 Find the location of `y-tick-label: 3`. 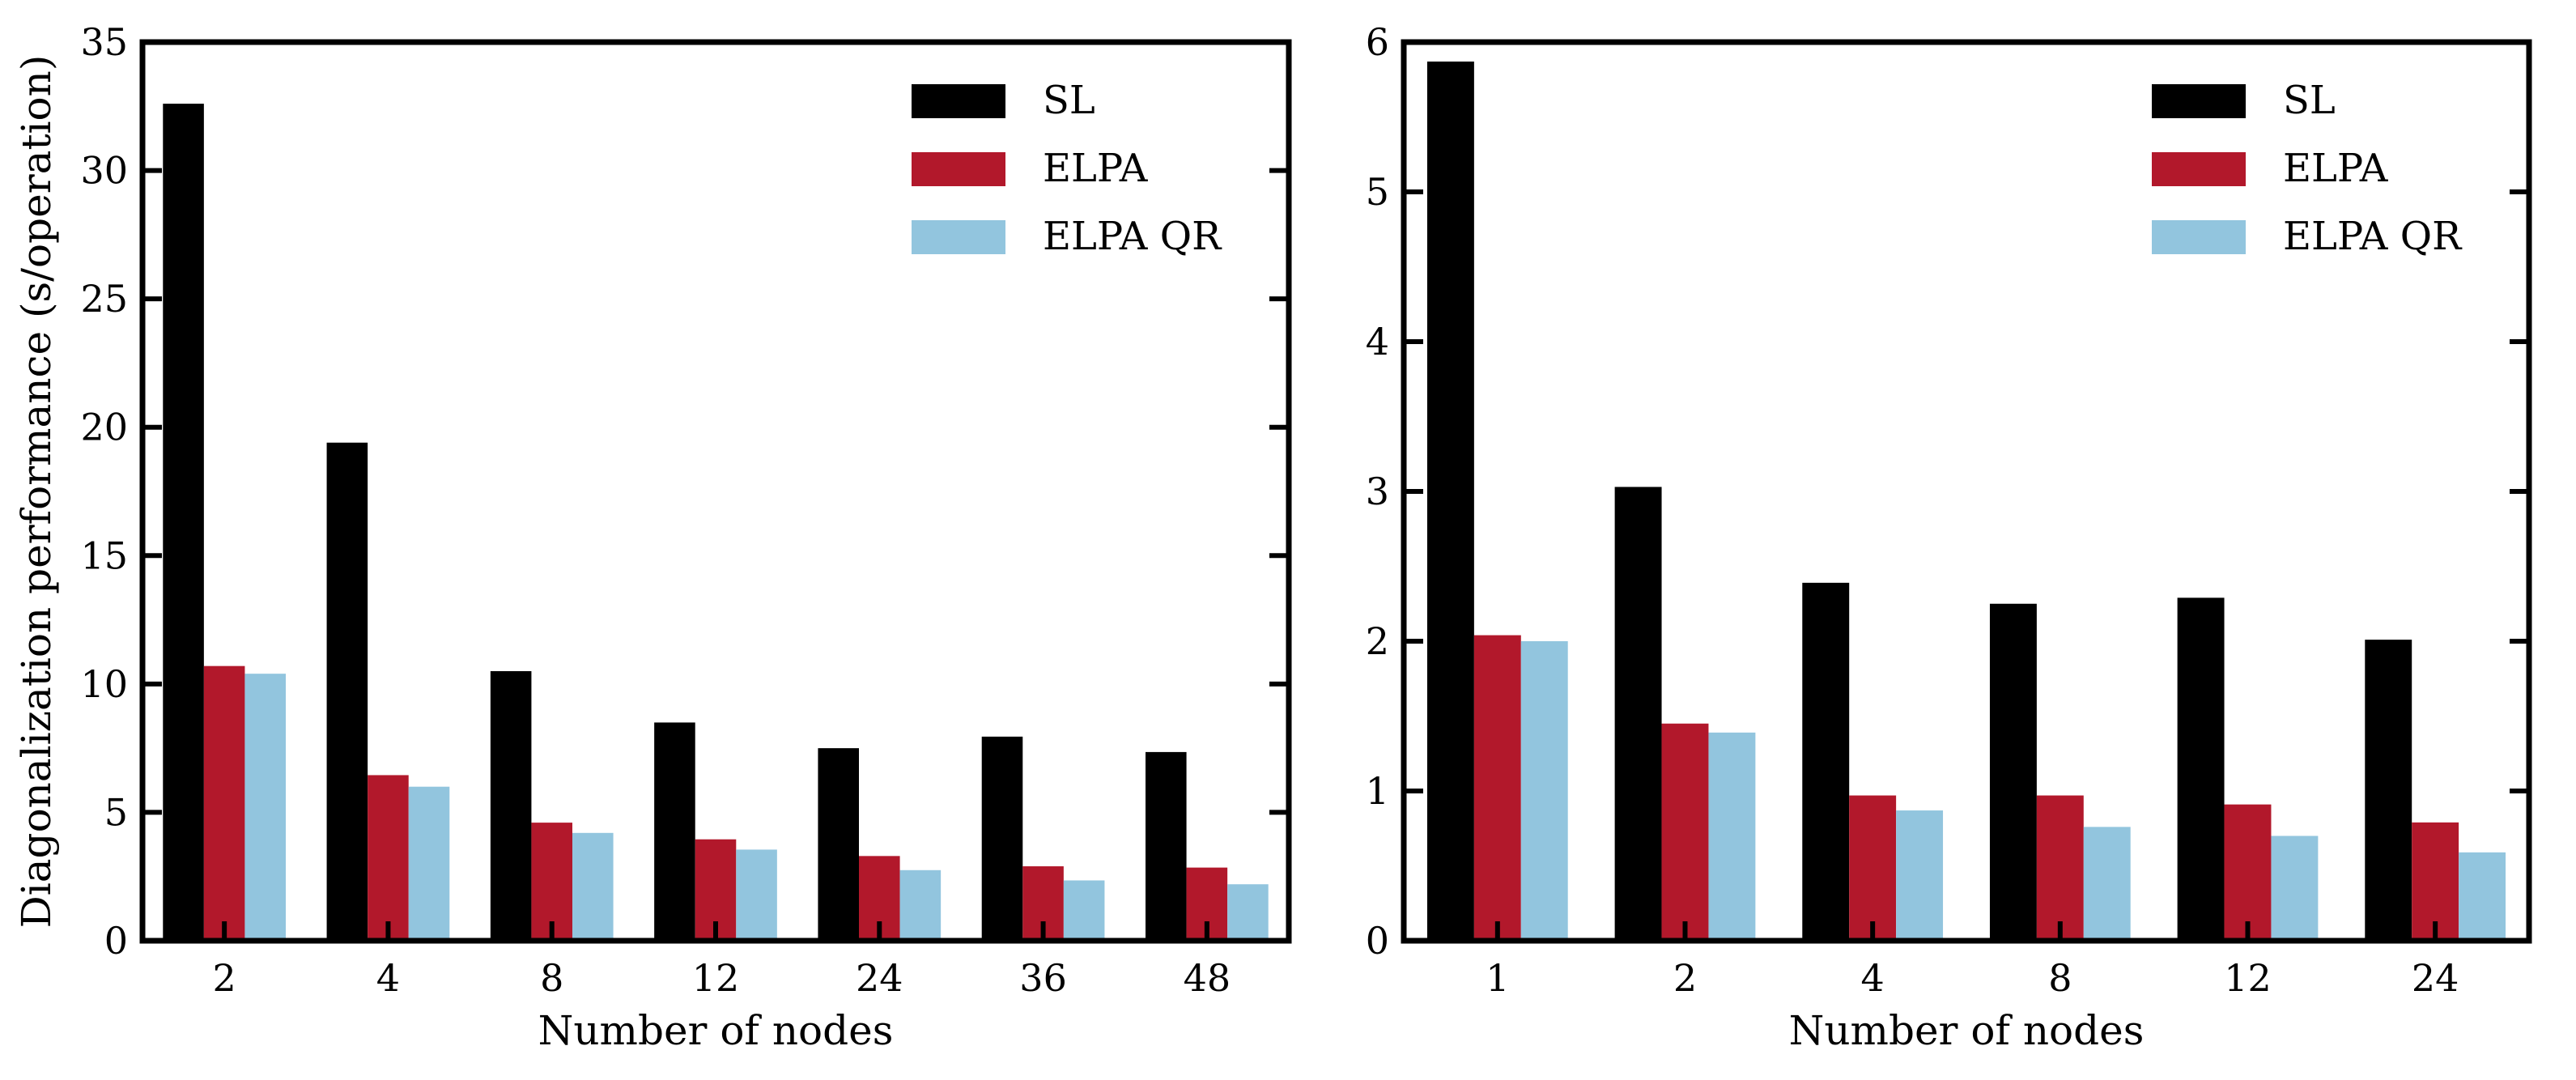

y-tick-label: 3 is located at coordinates (1377, 491).